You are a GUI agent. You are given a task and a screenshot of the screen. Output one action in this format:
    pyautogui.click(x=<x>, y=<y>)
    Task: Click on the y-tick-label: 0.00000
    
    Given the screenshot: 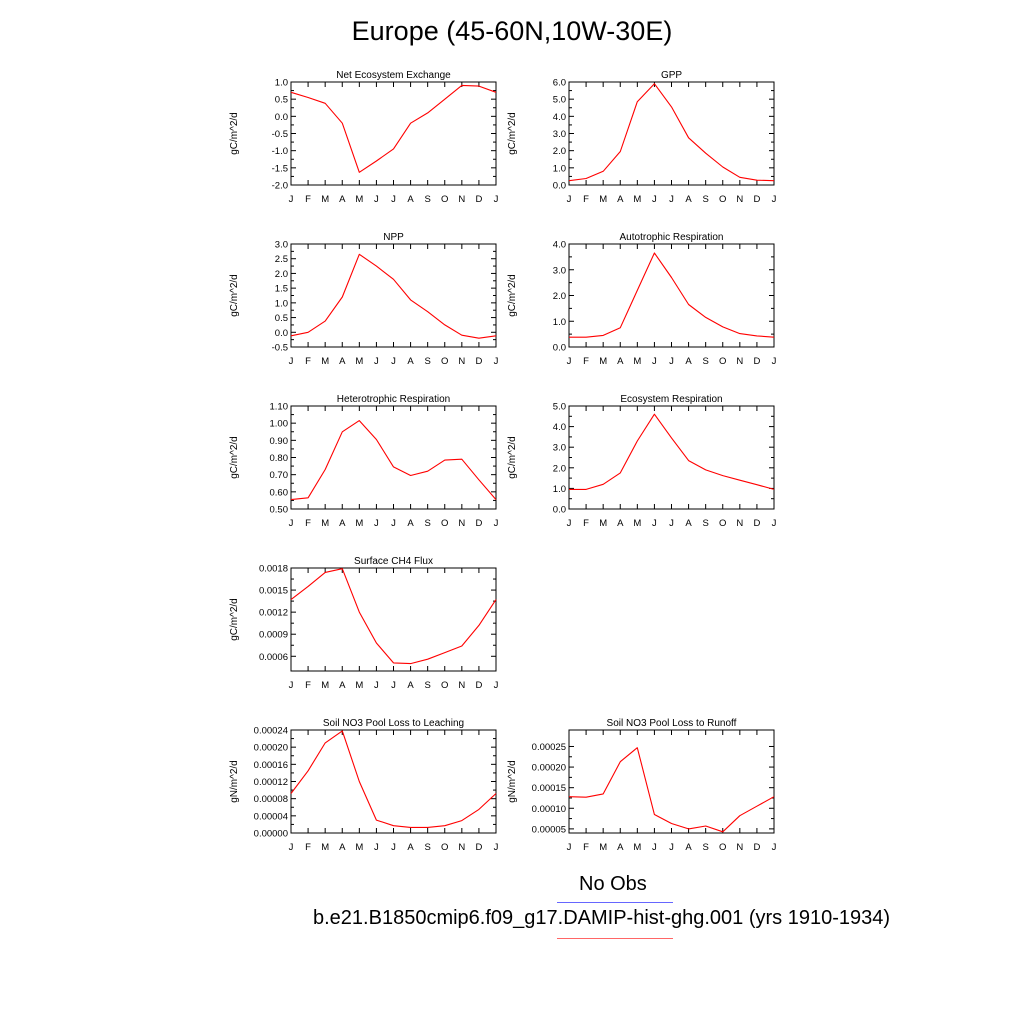 What is the action you would take?
    pyautogui.click(x=271, y=834)
    